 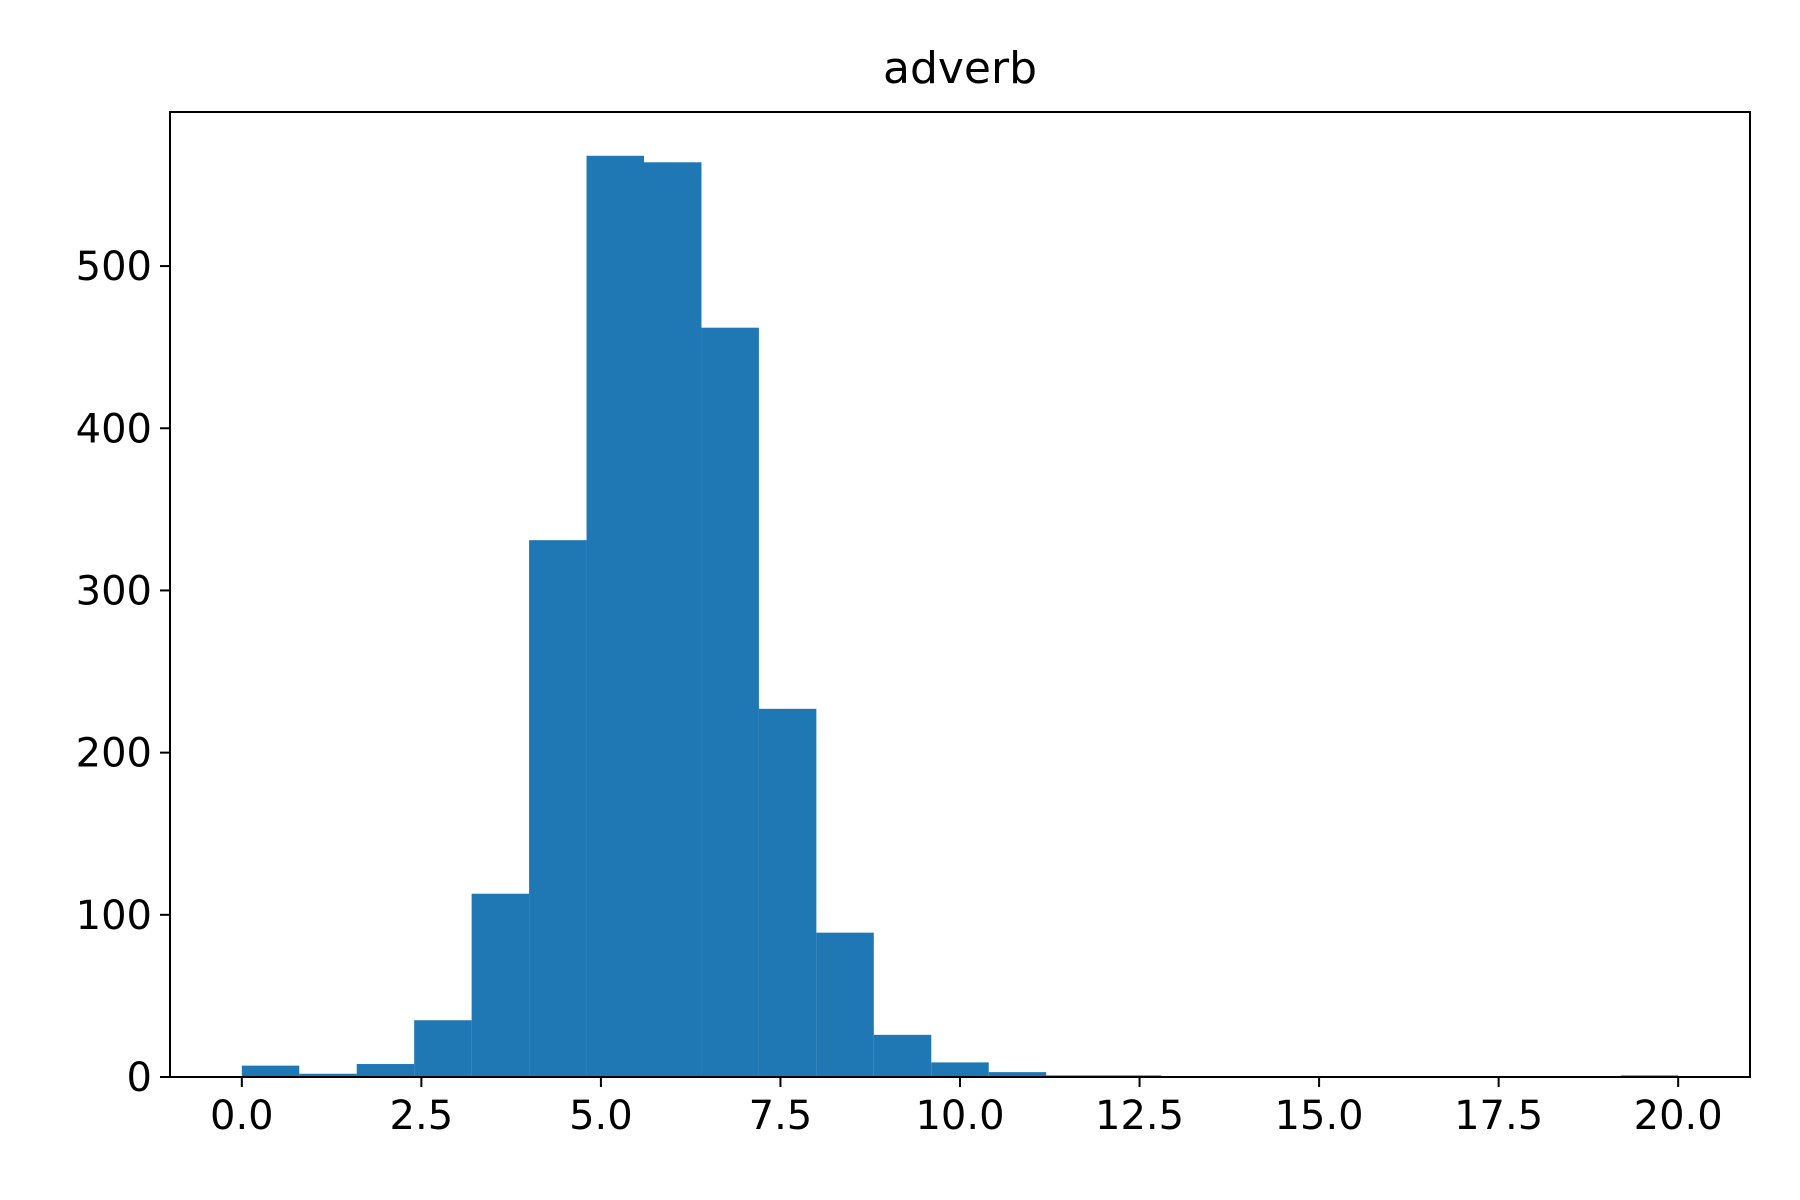 What do you see at coordinates (1319, 1116) in the screenshot?
I see `x-tick-label: 15.0` at bounding box center [1319, 1116].